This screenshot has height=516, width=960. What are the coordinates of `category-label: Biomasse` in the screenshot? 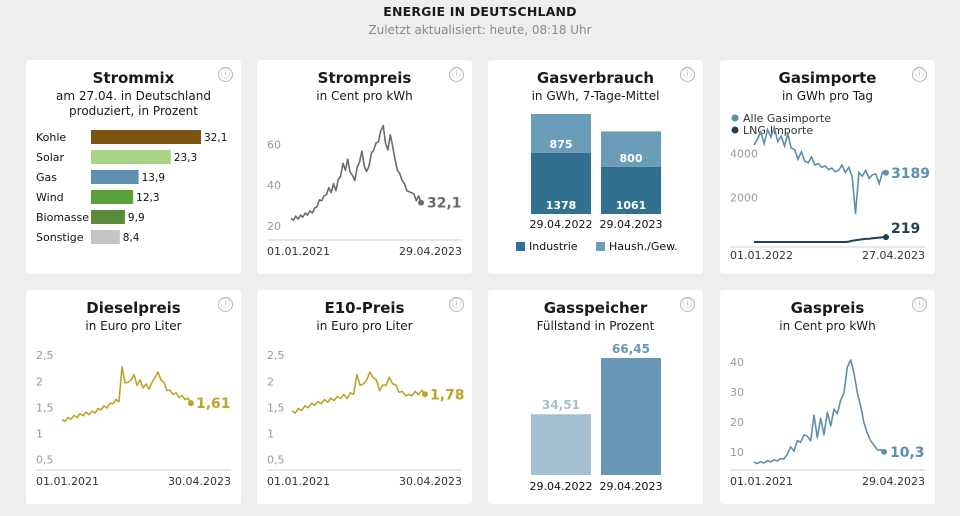 It's located at (62, 217).